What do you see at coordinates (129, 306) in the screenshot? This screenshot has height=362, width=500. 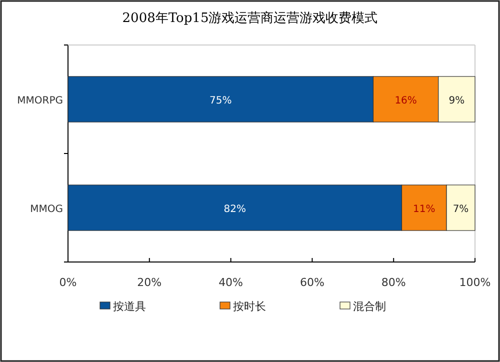 I see `legend-label: 按道具` at bounding box center [129, 306].